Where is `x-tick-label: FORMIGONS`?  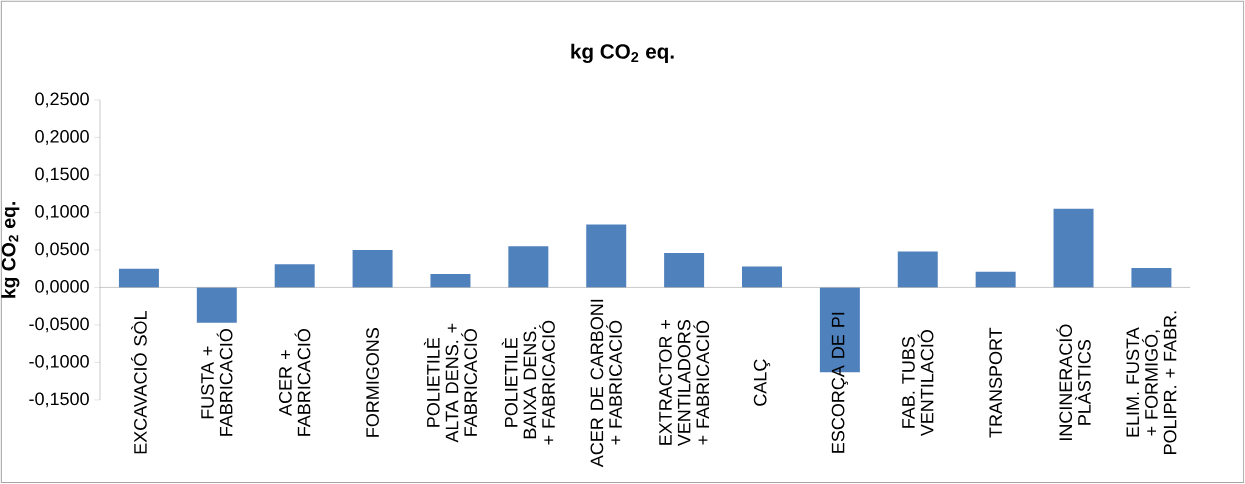 x-tick-label: FORMIGONS is located at coordinates (372, 382).